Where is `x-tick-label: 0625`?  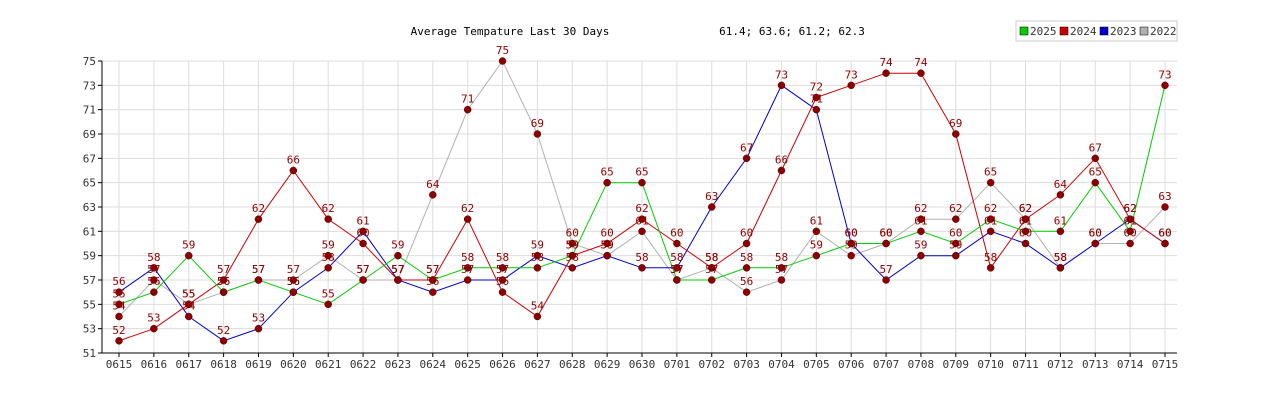
x-tick-label: 0625 is located at coordinates (467, 364).